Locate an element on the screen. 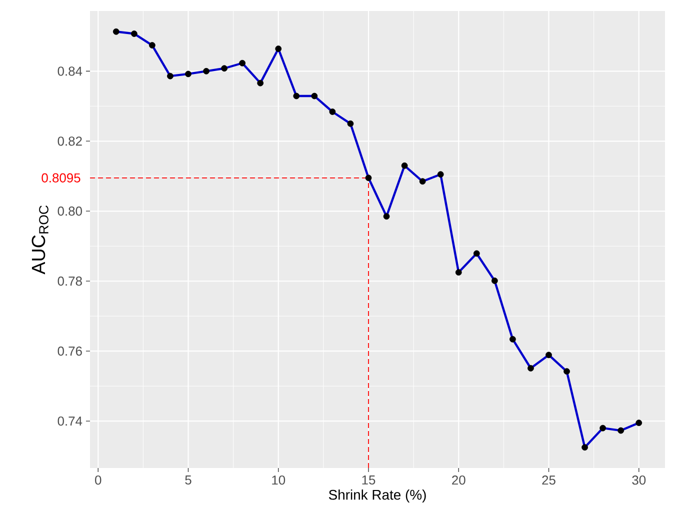  y-tick-label: 0.82 is located at coordinates (70, 141).